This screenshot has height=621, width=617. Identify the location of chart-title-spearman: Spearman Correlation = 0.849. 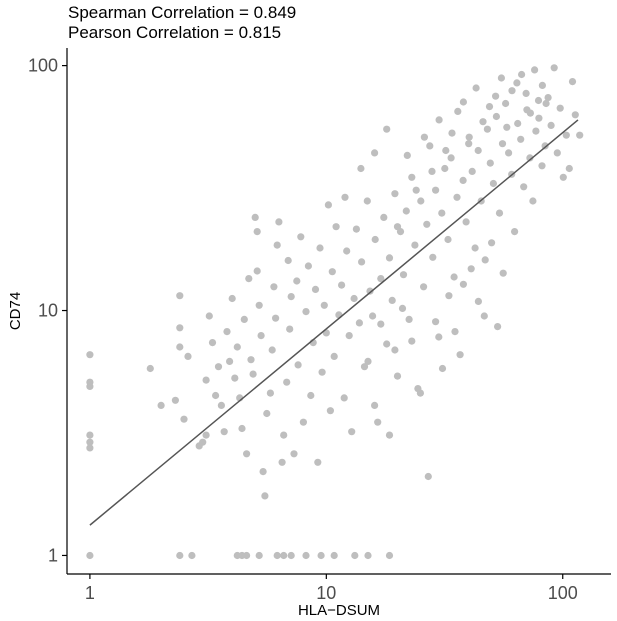
(182, 12).